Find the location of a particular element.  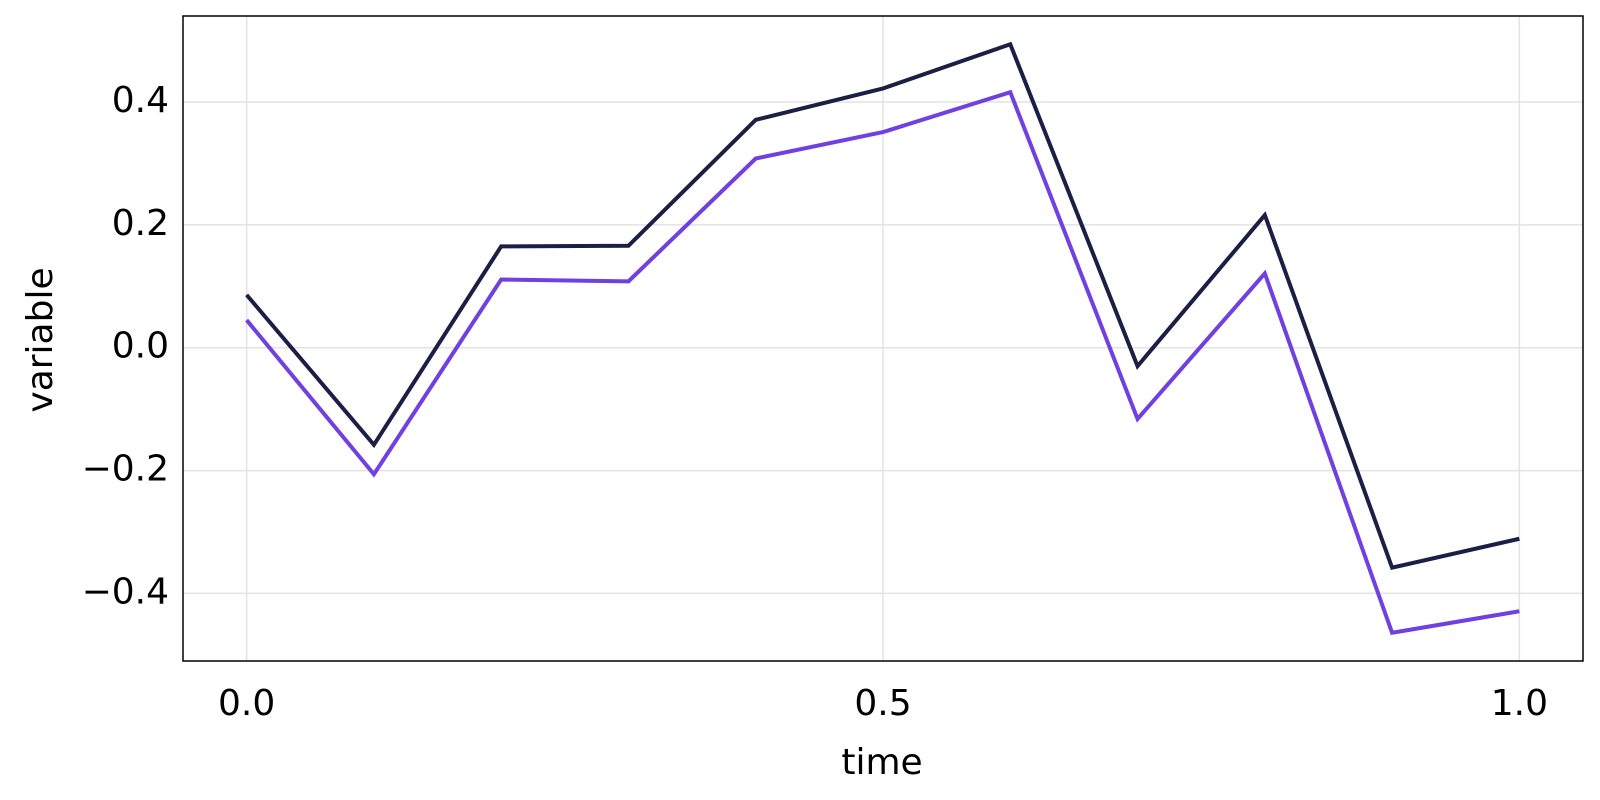

y-tick-label: −0.2 is located at coordinates (125, 469).